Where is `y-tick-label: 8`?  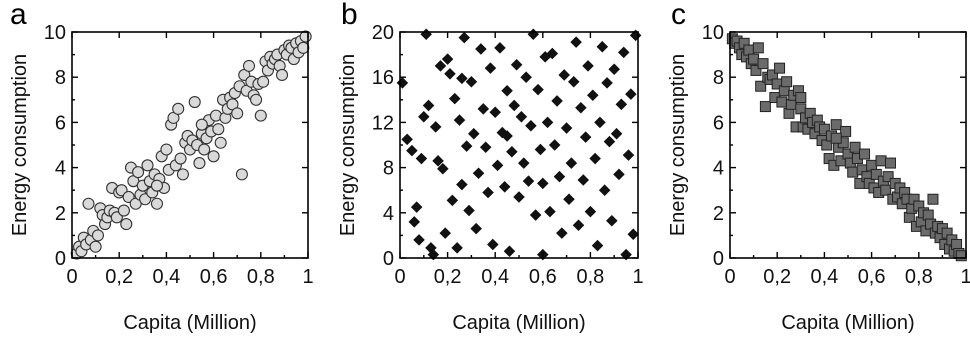 y-tick-label: 8 is located at coordinates (60, 78).